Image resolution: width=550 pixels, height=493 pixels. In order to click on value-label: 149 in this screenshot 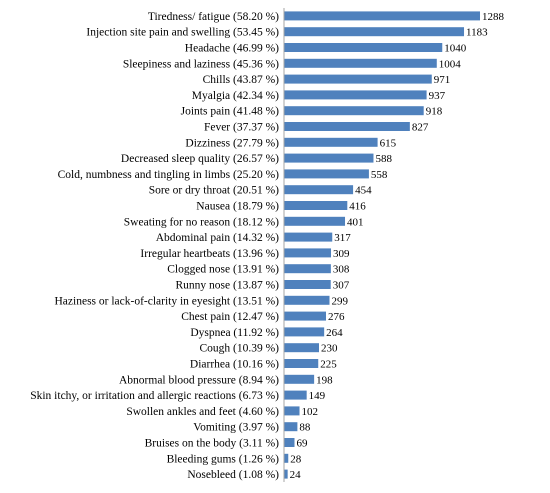, I will do `click(317, 396)`.